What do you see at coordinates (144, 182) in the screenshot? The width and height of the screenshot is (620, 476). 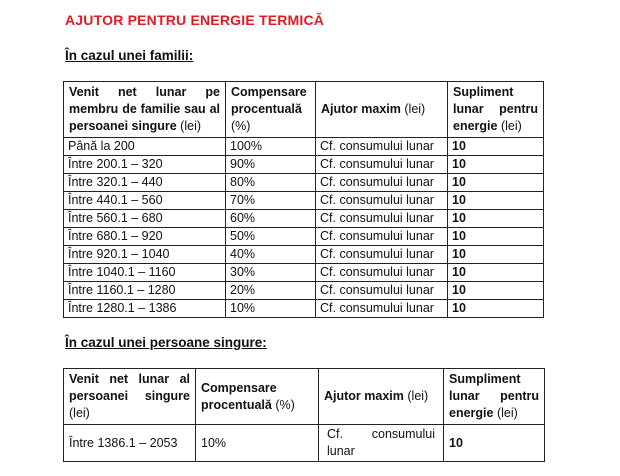 I see `income-cell: Între 320.1 – 440` at bounding box center [144, 182].